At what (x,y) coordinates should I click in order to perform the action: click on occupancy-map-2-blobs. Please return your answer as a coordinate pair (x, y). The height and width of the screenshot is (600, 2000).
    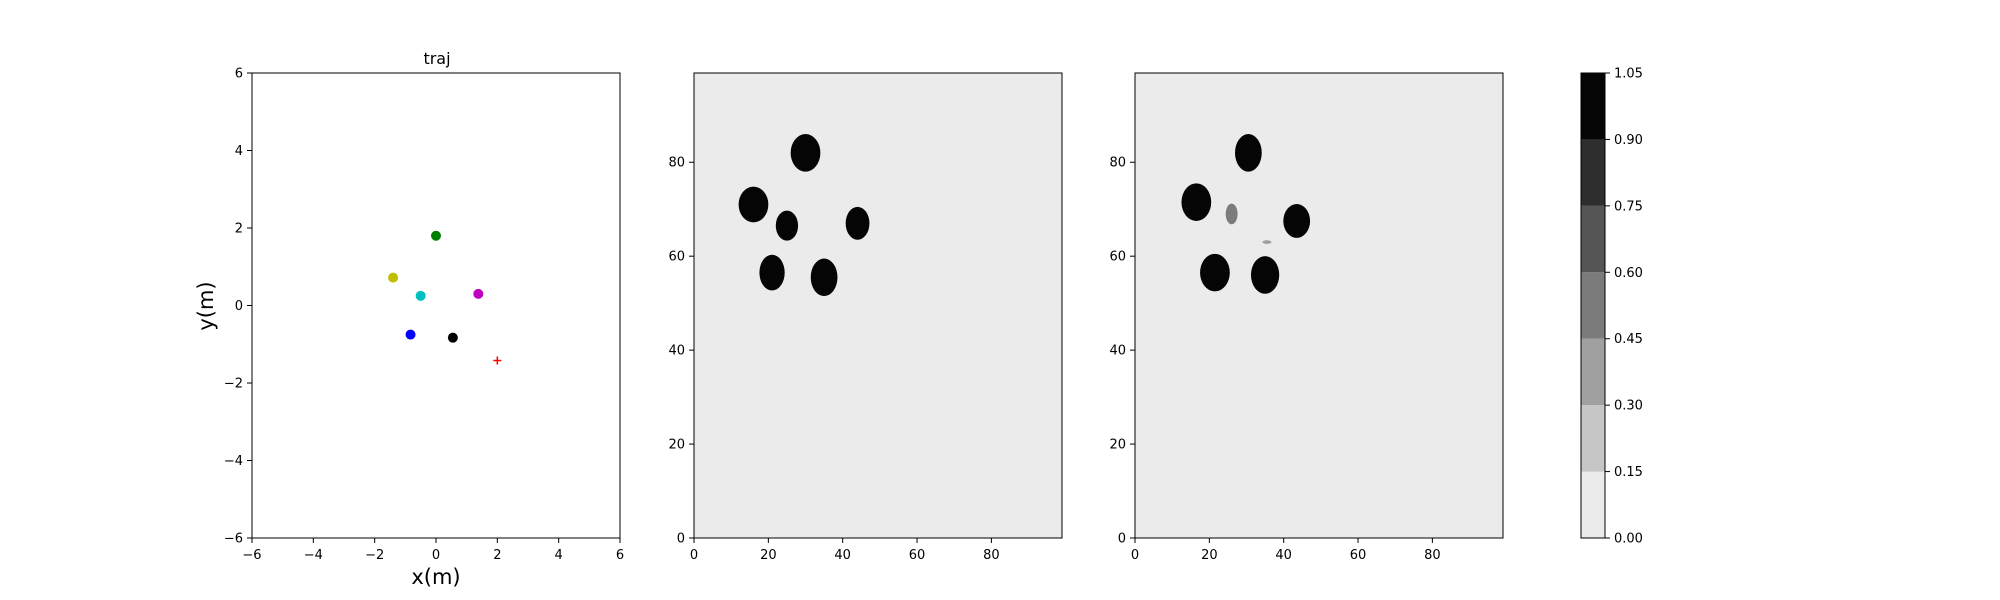
    Looking at the image, I should click on (1246, 214).